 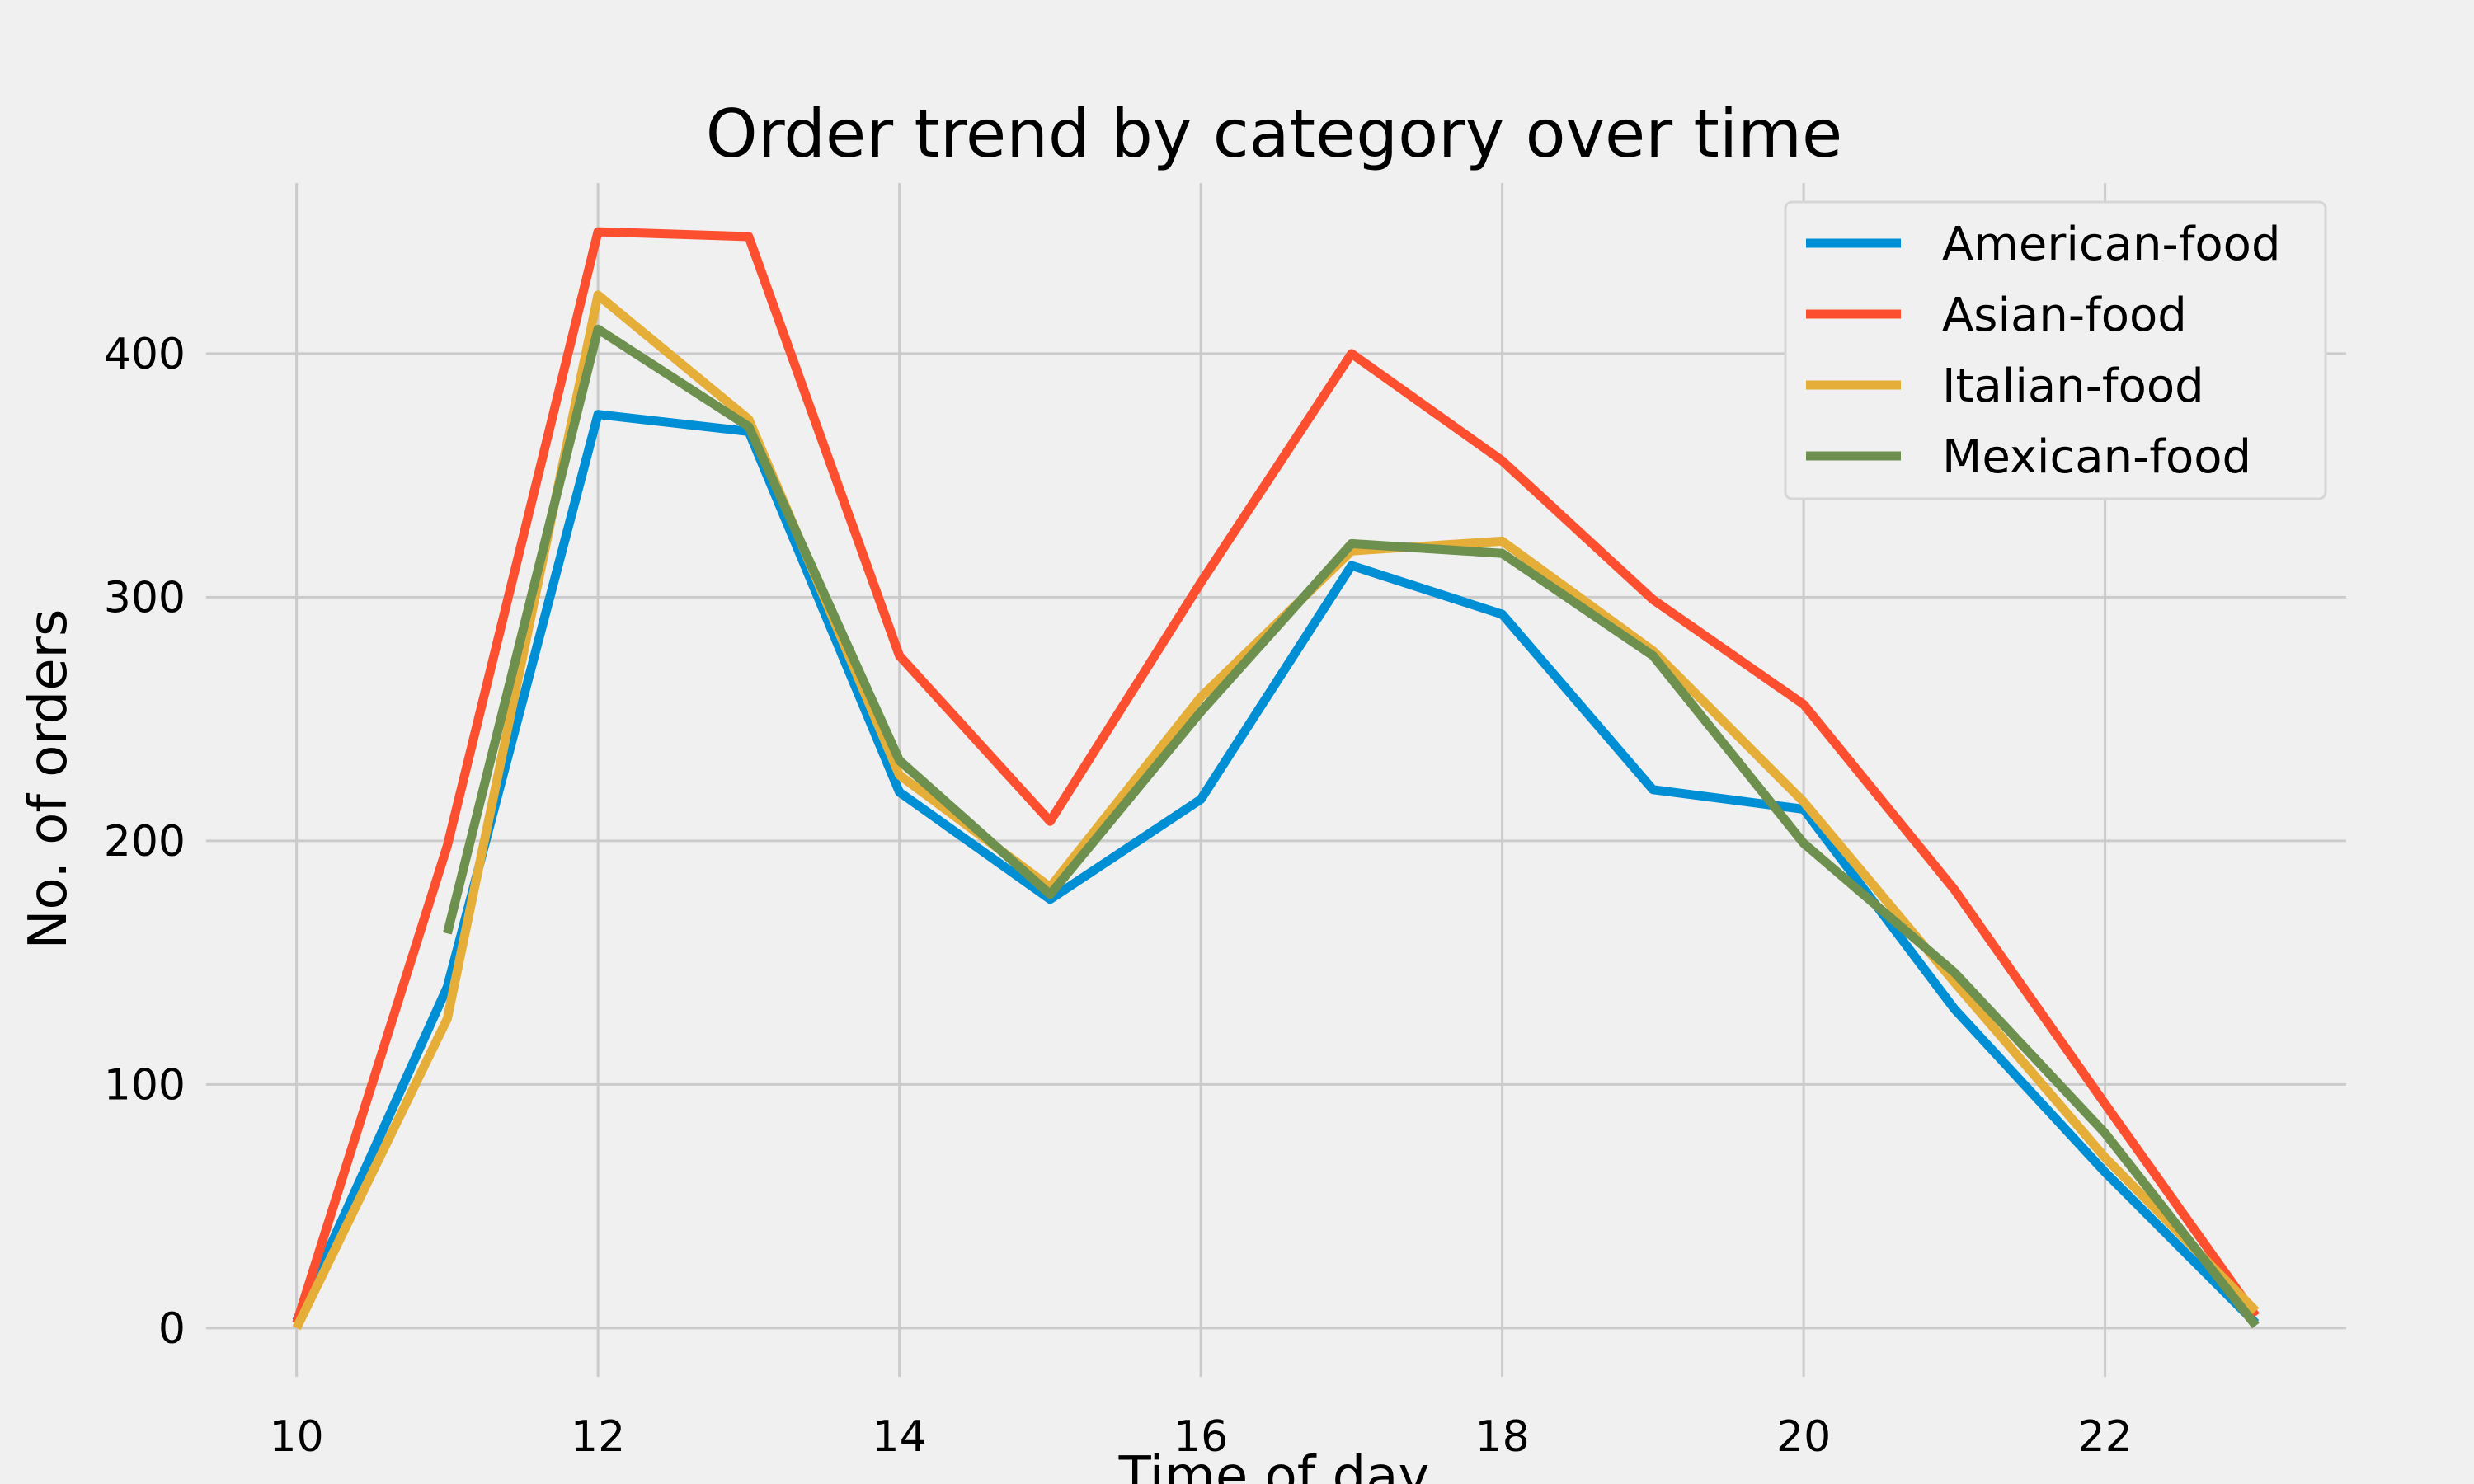 I want to click on y-tick-labels: 0 100 200 300 400, so click(x=145, y=842).